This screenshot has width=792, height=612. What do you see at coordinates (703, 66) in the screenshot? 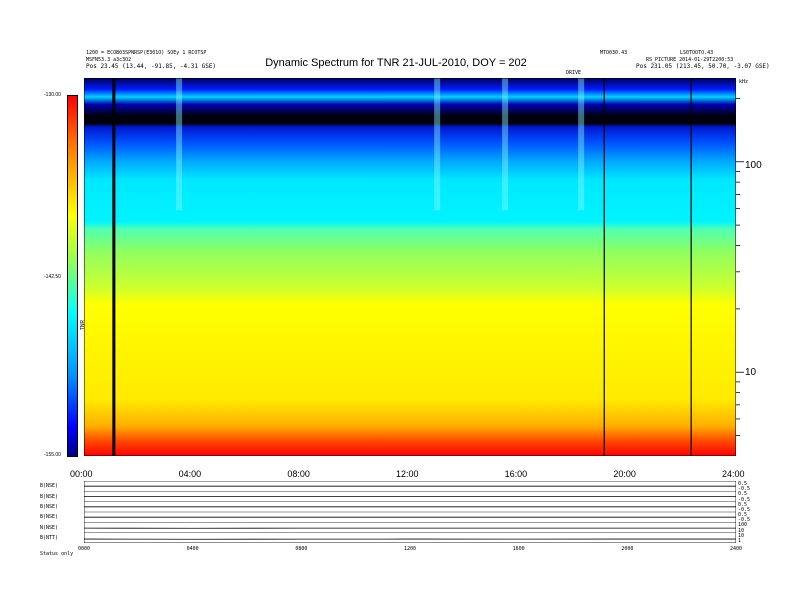
I see `header-right-line4: Pos 231.05 (213.45, 50.70, -3.07 GSE)` at bounding box center [703, 66].